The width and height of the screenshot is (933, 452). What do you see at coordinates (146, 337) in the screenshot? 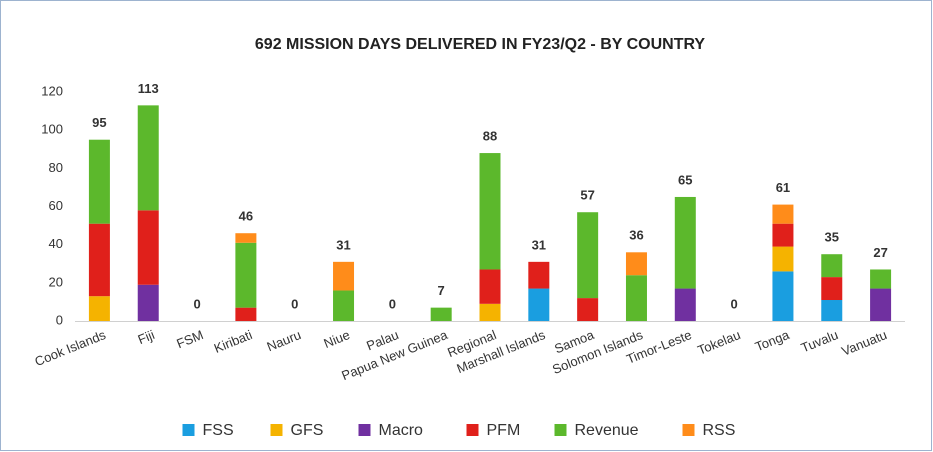
I see `x-tick-label: Fiji` at bounding box center [146, 337].